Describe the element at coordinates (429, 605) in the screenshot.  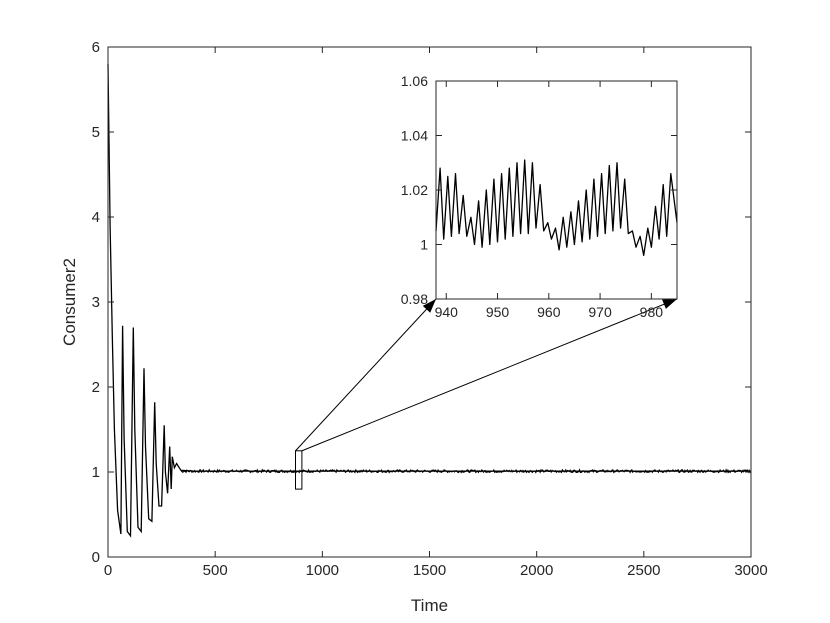
I see `x-axis-title: Time` at that location.